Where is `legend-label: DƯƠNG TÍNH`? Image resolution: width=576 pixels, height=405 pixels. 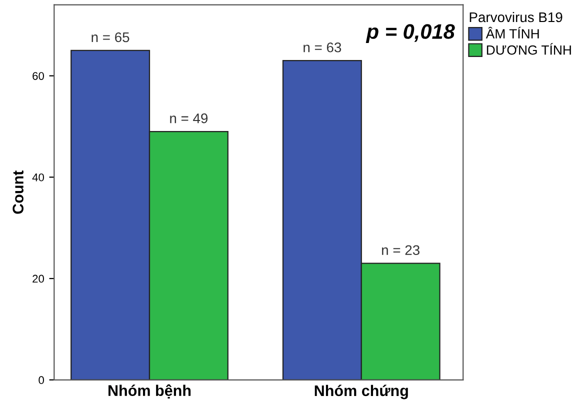
legend-label: DƯƠNG TÍNH is located at coordinates (528, 49).